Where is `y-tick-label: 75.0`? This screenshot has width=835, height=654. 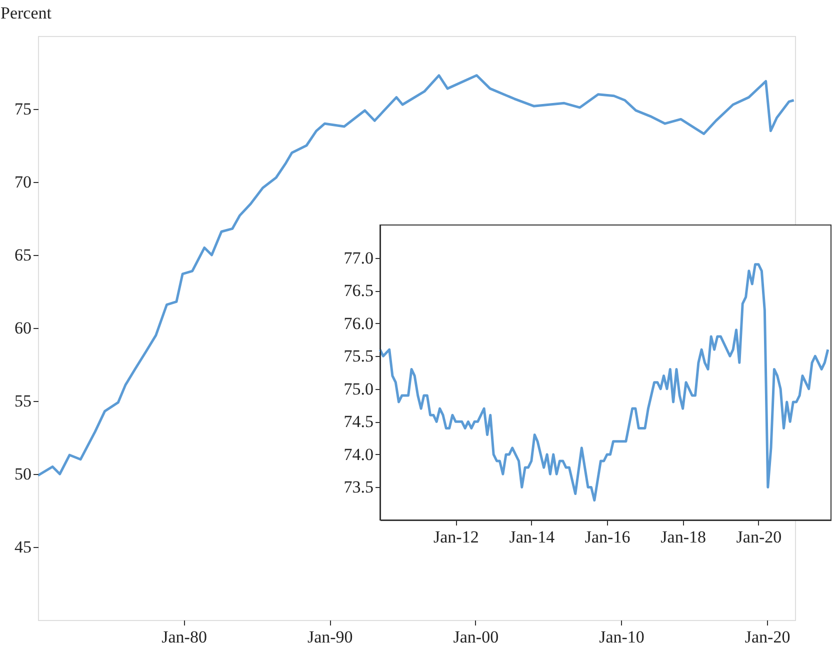
y-tick-label: 75.0 is located at coordinates (359, 388).